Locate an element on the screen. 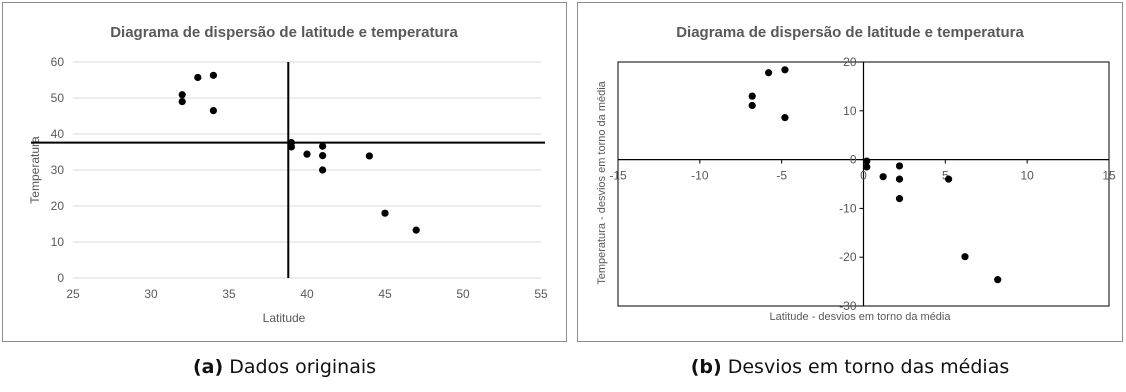 The image size is (1126, 392). y-axis-label: Temperatura - desvios em torno da média is located at coordinates (602, 182).